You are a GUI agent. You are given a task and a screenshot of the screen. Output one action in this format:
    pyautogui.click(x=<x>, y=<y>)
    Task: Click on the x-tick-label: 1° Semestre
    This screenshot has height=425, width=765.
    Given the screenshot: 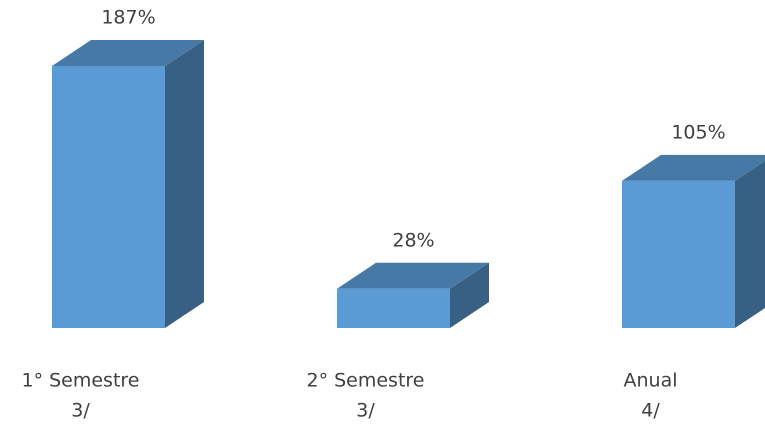 What is the action you would take?
    pyautogui.click(x=80, y=381)
    